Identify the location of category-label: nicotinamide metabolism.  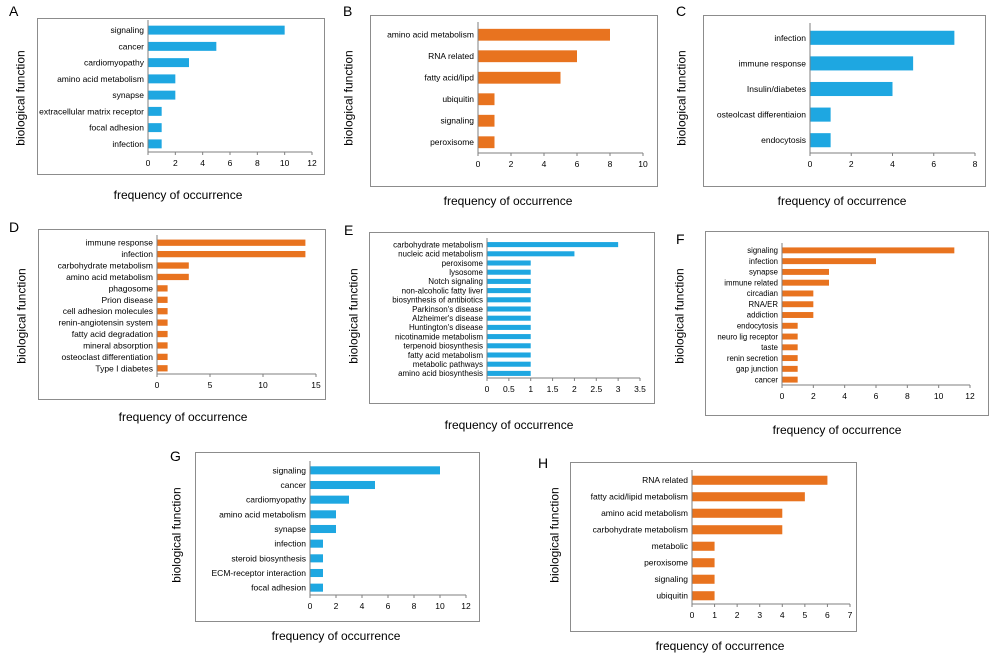
(439, 336).